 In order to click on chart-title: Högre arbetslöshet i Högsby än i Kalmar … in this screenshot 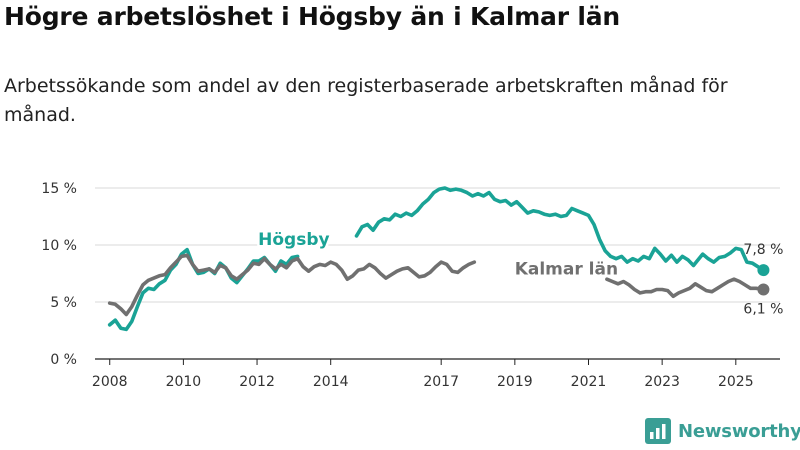, I will do `click(312, 16)`.